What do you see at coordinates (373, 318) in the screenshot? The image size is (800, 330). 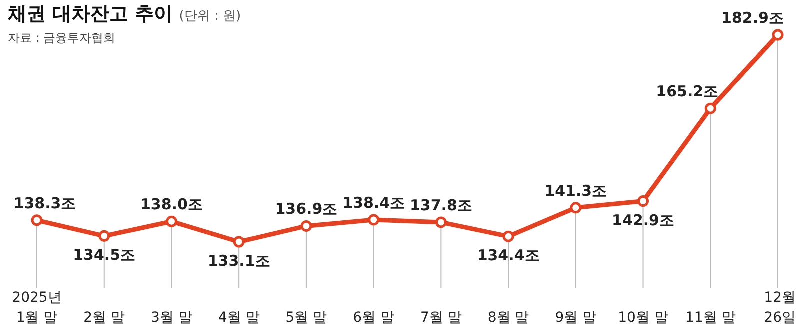 I see `x-tick-label: 6월 말` at bounding box center [373, 318].